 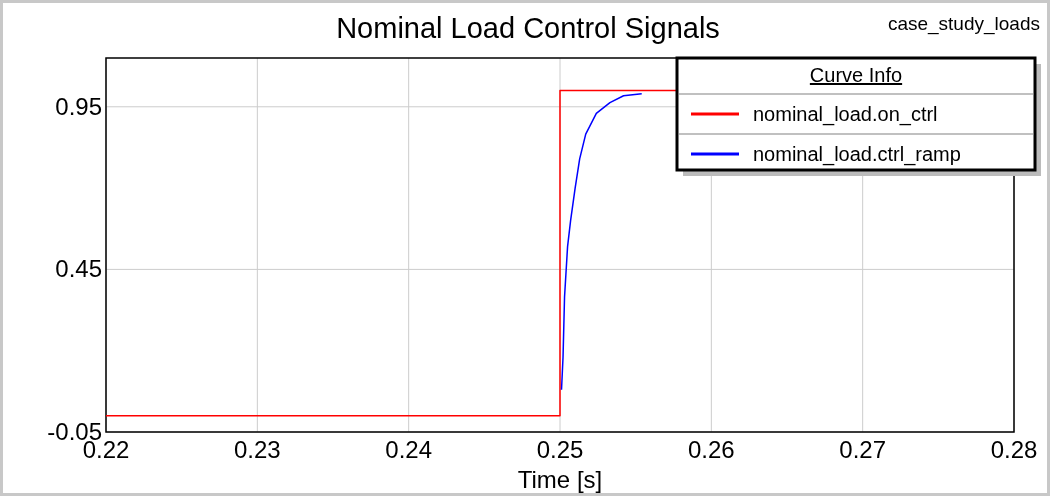 I want to click on legend-label: nominal_load.on_ctrl, so click(x=845, y=114).